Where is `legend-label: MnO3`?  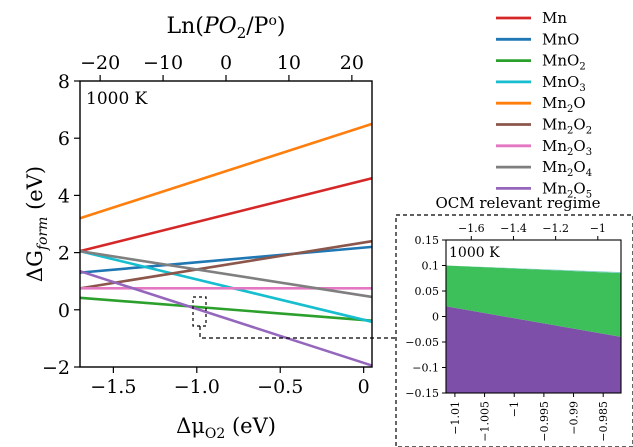
legend-label: MnO3 is located at coordinates (564, 83).